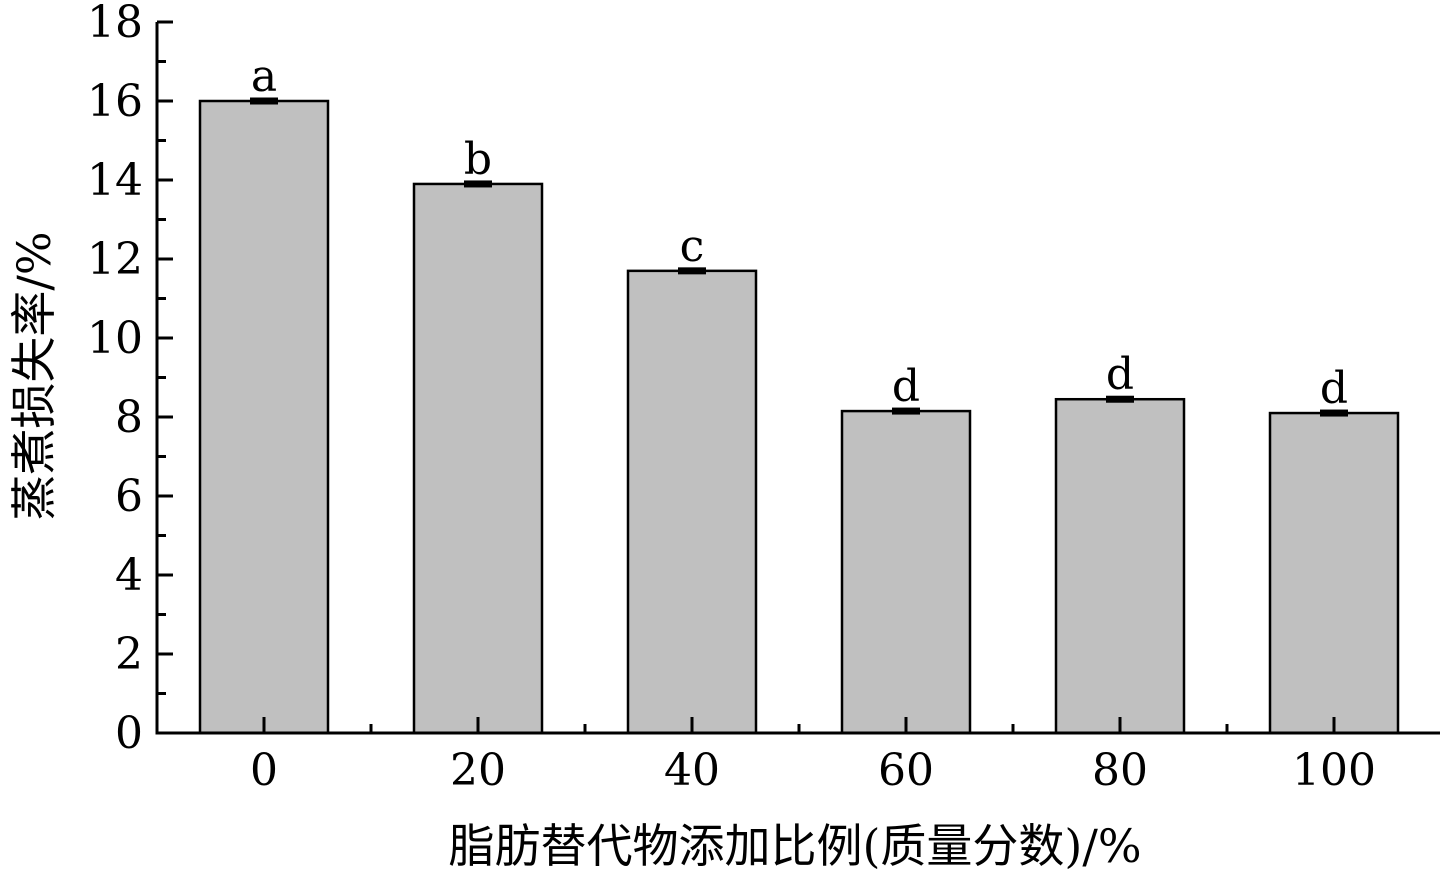 This screenshot has height=872, width=1443. What do you see at coordinates (1120, 374) in the screenshot?
I see `significance-label-80: d` at bounding box center [1120, 374].